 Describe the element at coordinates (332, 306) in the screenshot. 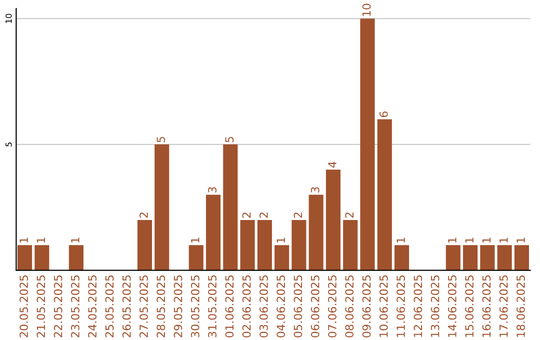

I see `x-tick-label: 07.06.2025` at that location.